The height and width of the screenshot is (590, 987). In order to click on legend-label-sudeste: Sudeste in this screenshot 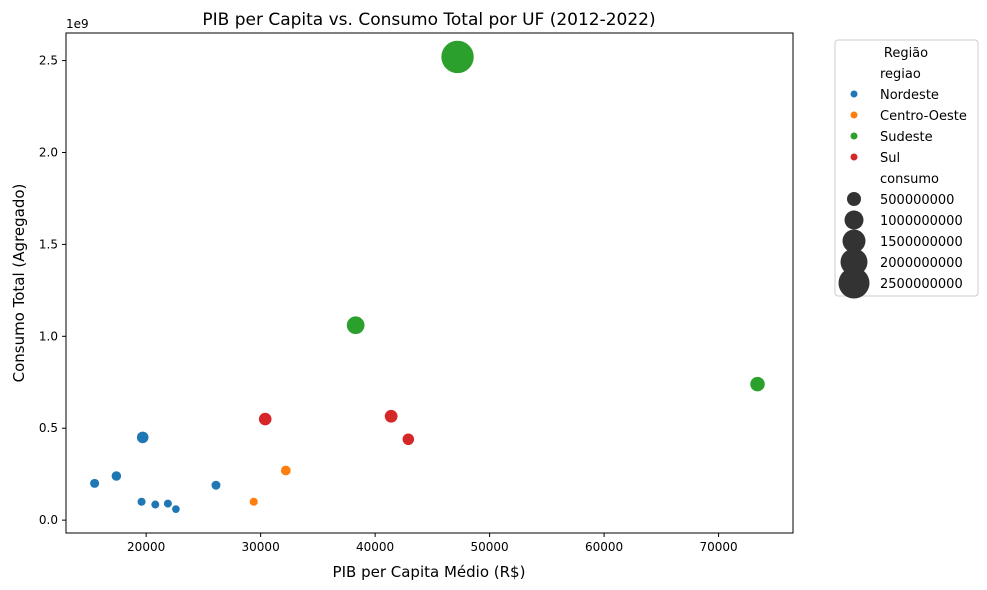, I will do `click(906, 137)`.